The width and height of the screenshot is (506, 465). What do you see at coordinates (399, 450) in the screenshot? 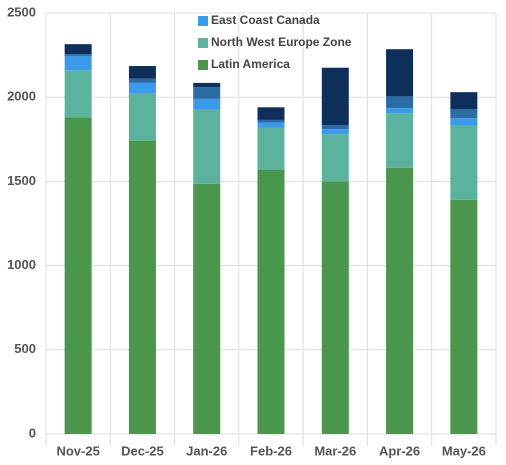
I see `x-tick-label: Apr-26` at bounding box center [399, 450].